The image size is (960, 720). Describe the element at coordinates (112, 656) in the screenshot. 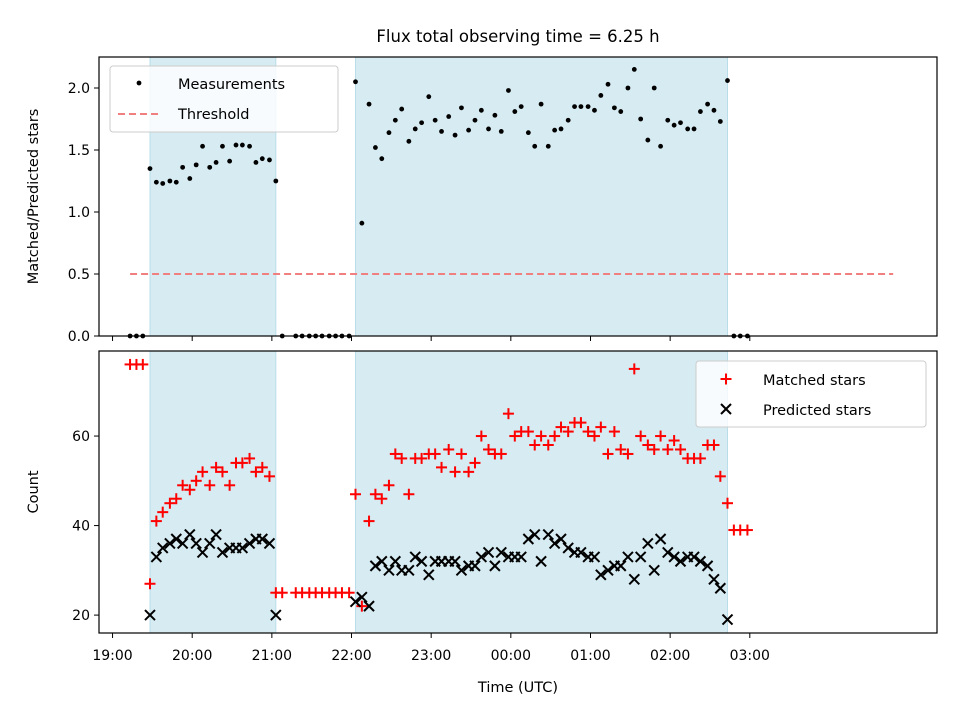

I see `x-tick-label: 19:00` at that location.